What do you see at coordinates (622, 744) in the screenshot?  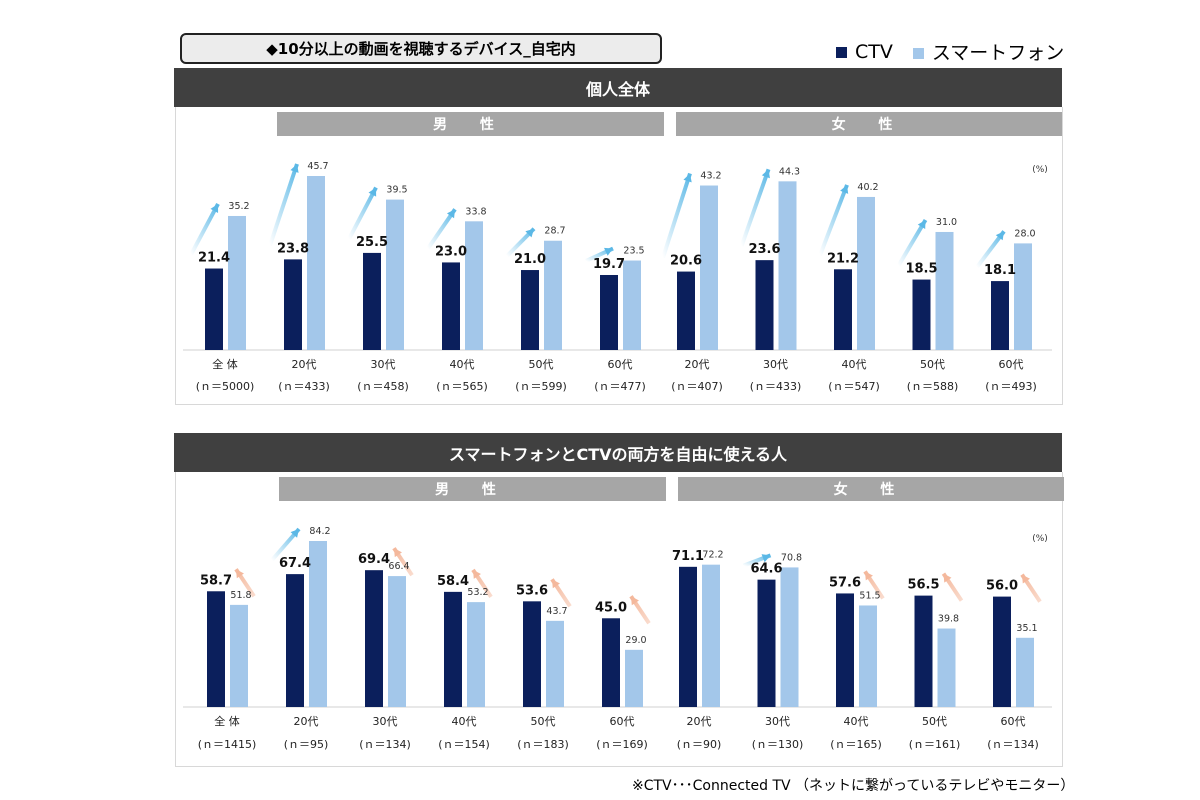 I see `sample-size-label: (ｎ＝169)` at bounding box center [622, 744].